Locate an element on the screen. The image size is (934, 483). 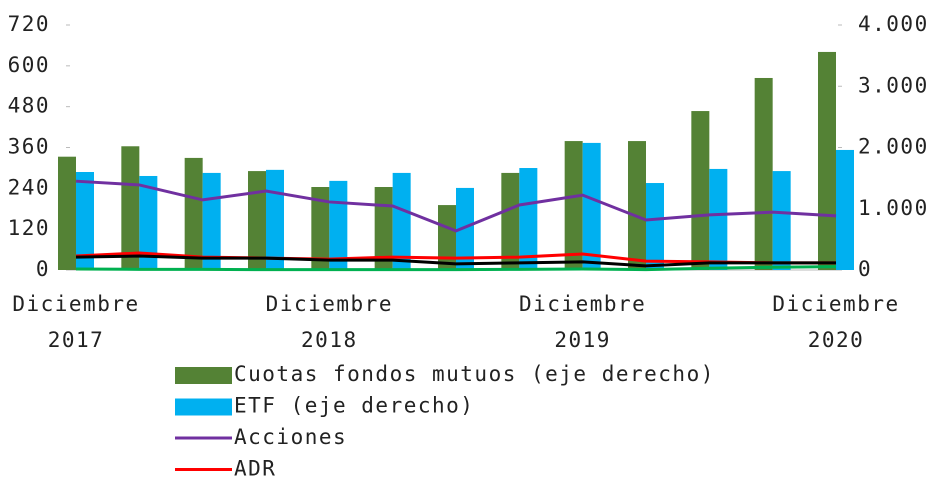
x-tick-label: Diciembre 2020 is located at coordinates (836, 322).